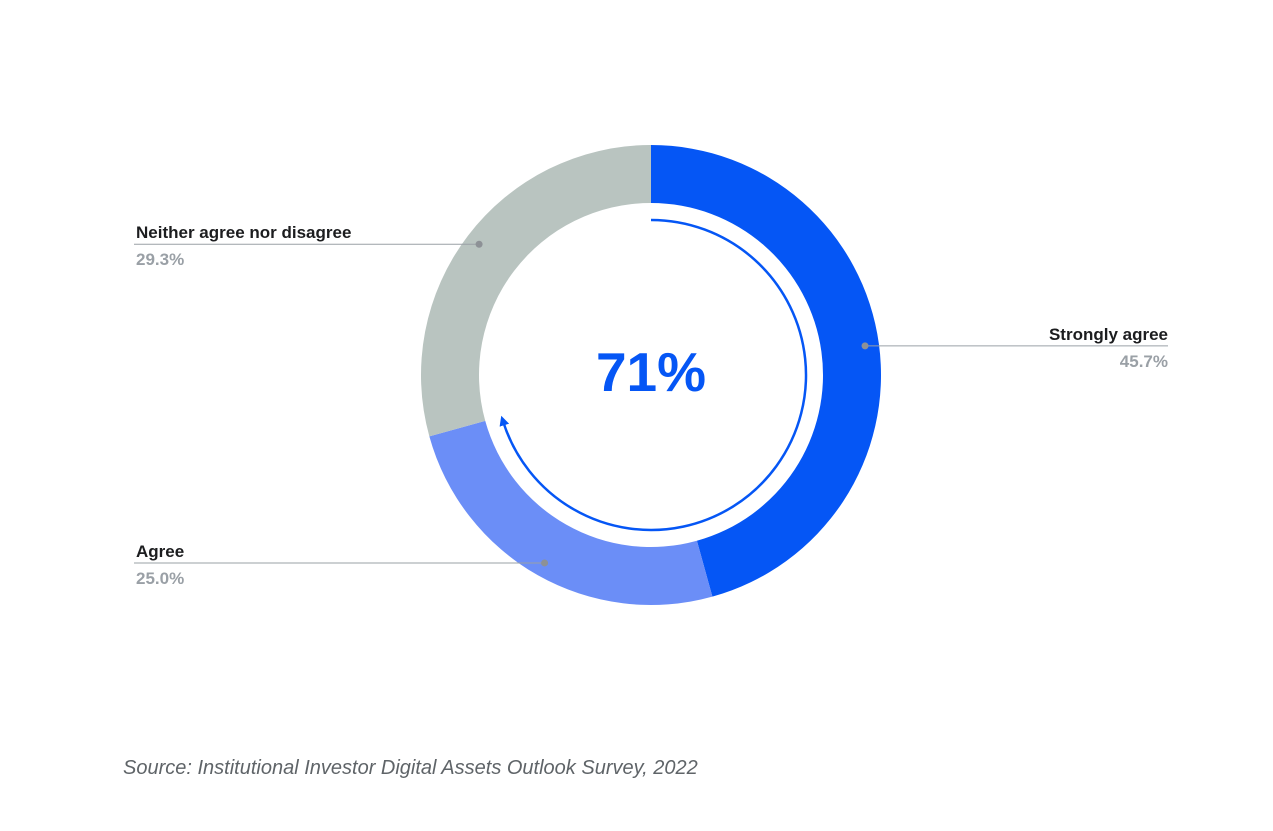 The height and width of the screenshot is (831, 1273). I want to click on slice-percent-agree: 25.0%, so click(160, 578).